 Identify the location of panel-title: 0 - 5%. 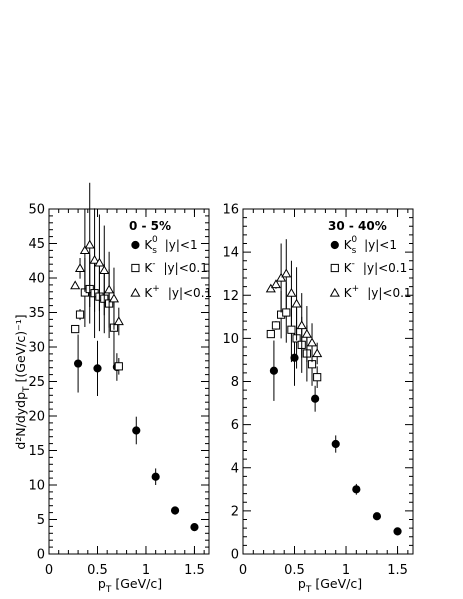
(150, 226).